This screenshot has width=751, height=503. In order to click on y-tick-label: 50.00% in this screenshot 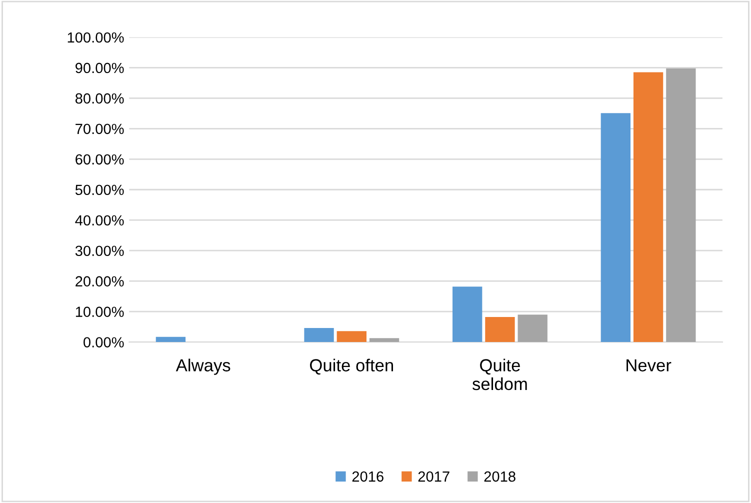, I will do `click(99, 190)`.